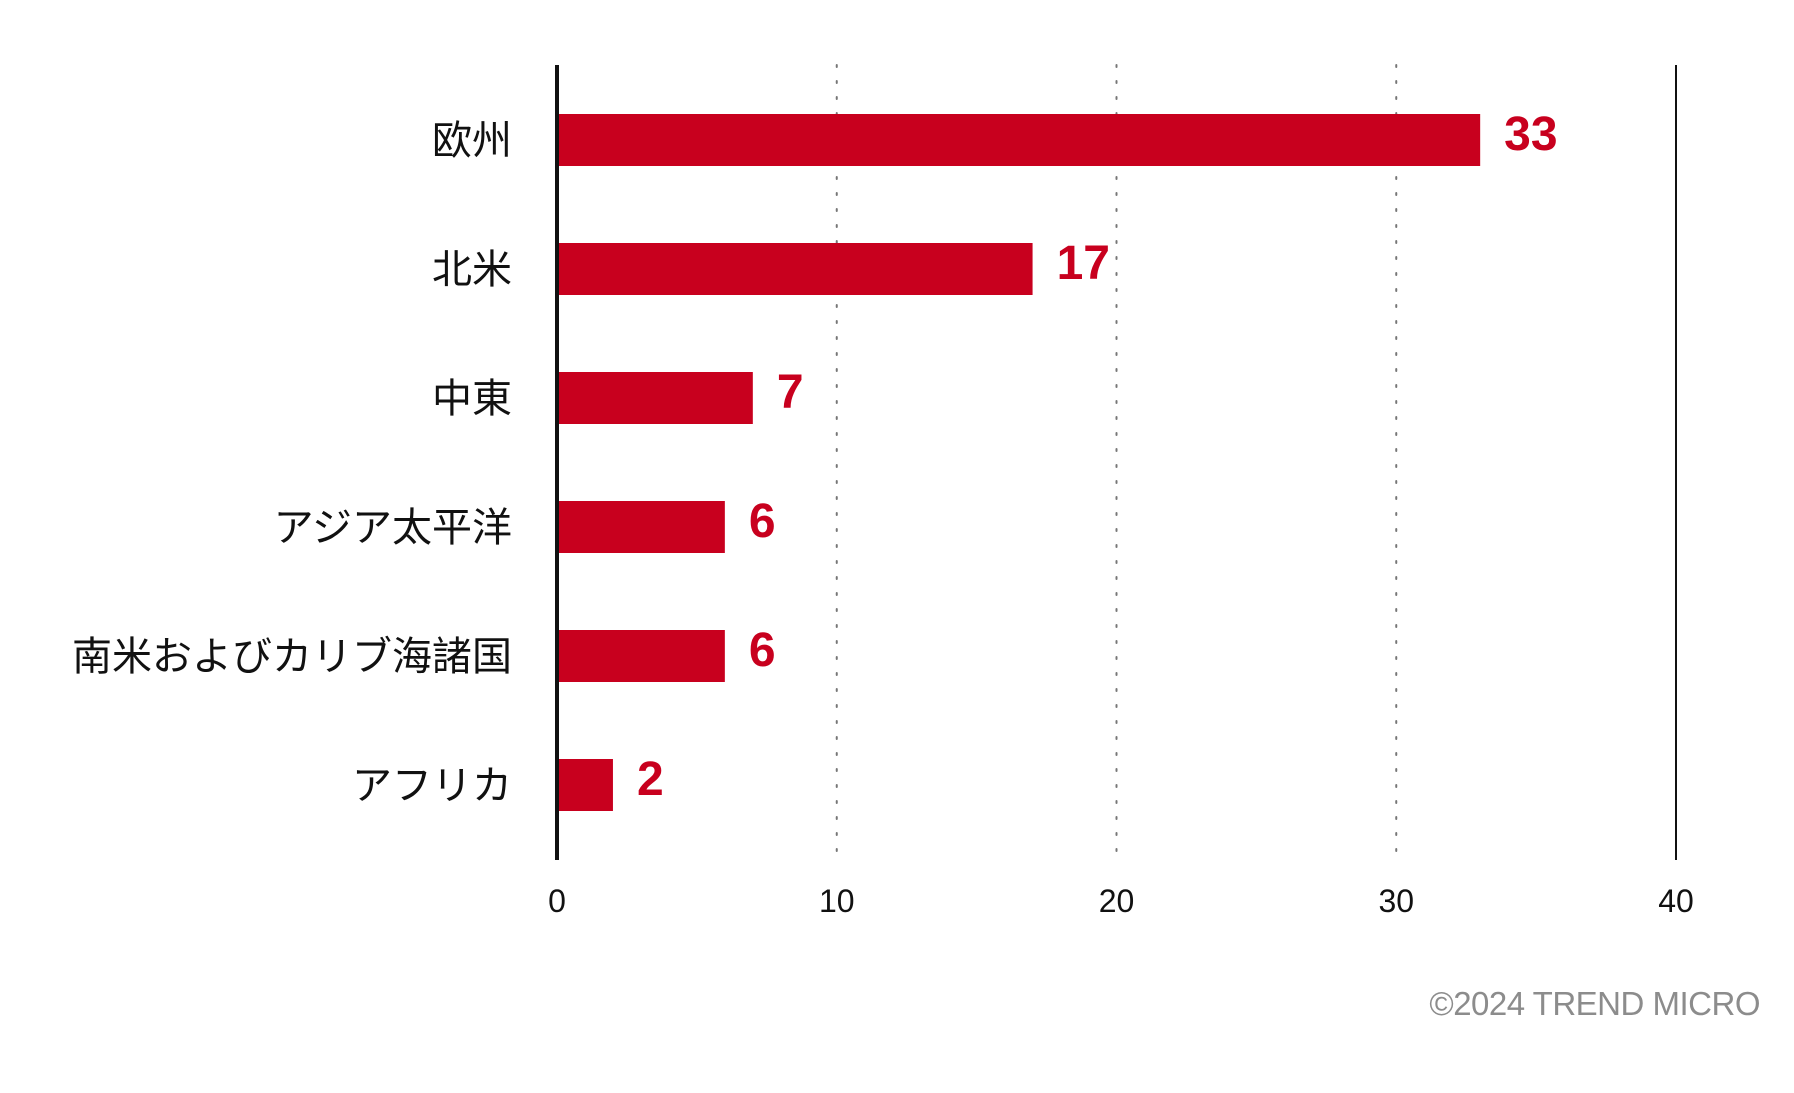  Describe the element at coordinates (1117, 901) in the screenshot. I see `x-tick-label: 20` at that location.